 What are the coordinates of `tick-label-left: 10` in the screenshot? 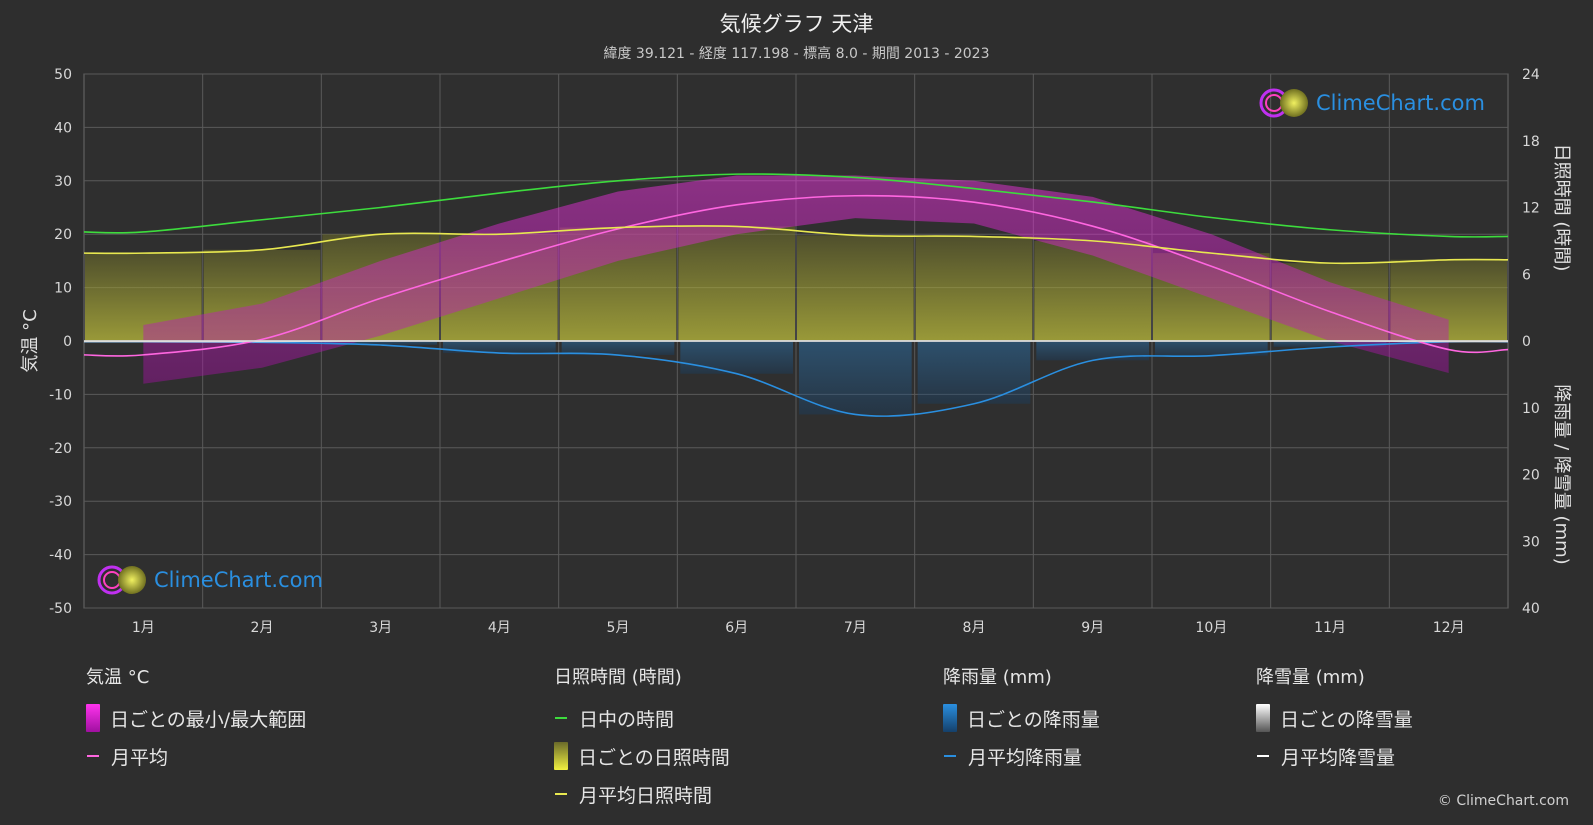 It's located at (63, 289).